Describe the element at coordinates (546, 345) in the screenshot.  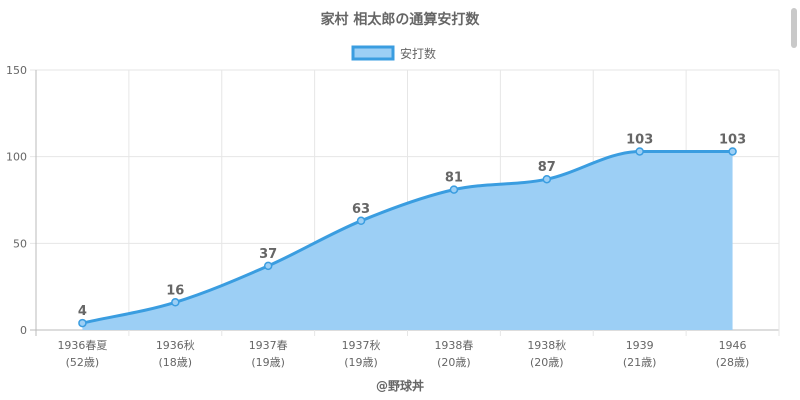
I see `x-tick-label: 1938秋` at that location.